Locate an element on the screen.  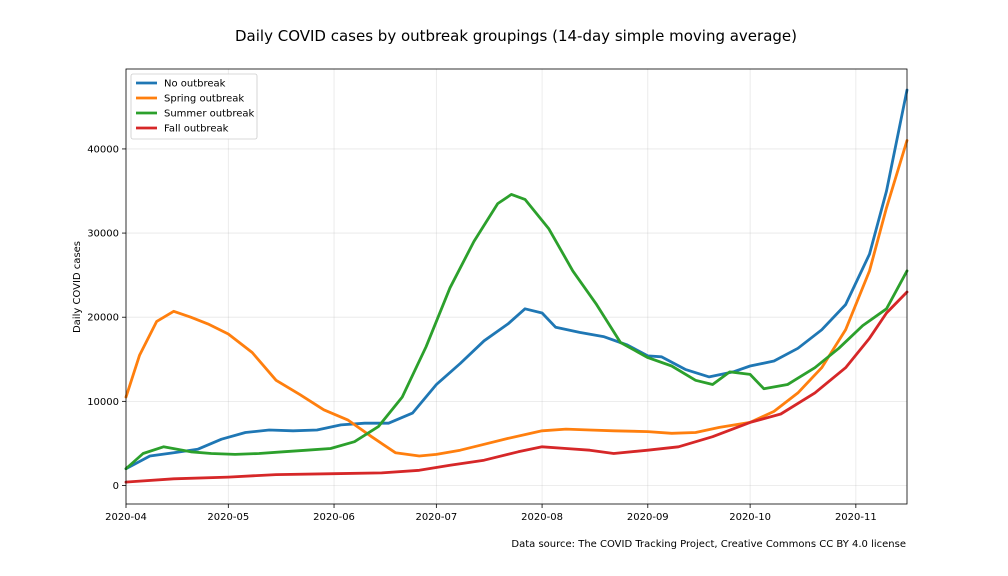
legend-label: Fall outbreak is located at coordinates (196, 129).